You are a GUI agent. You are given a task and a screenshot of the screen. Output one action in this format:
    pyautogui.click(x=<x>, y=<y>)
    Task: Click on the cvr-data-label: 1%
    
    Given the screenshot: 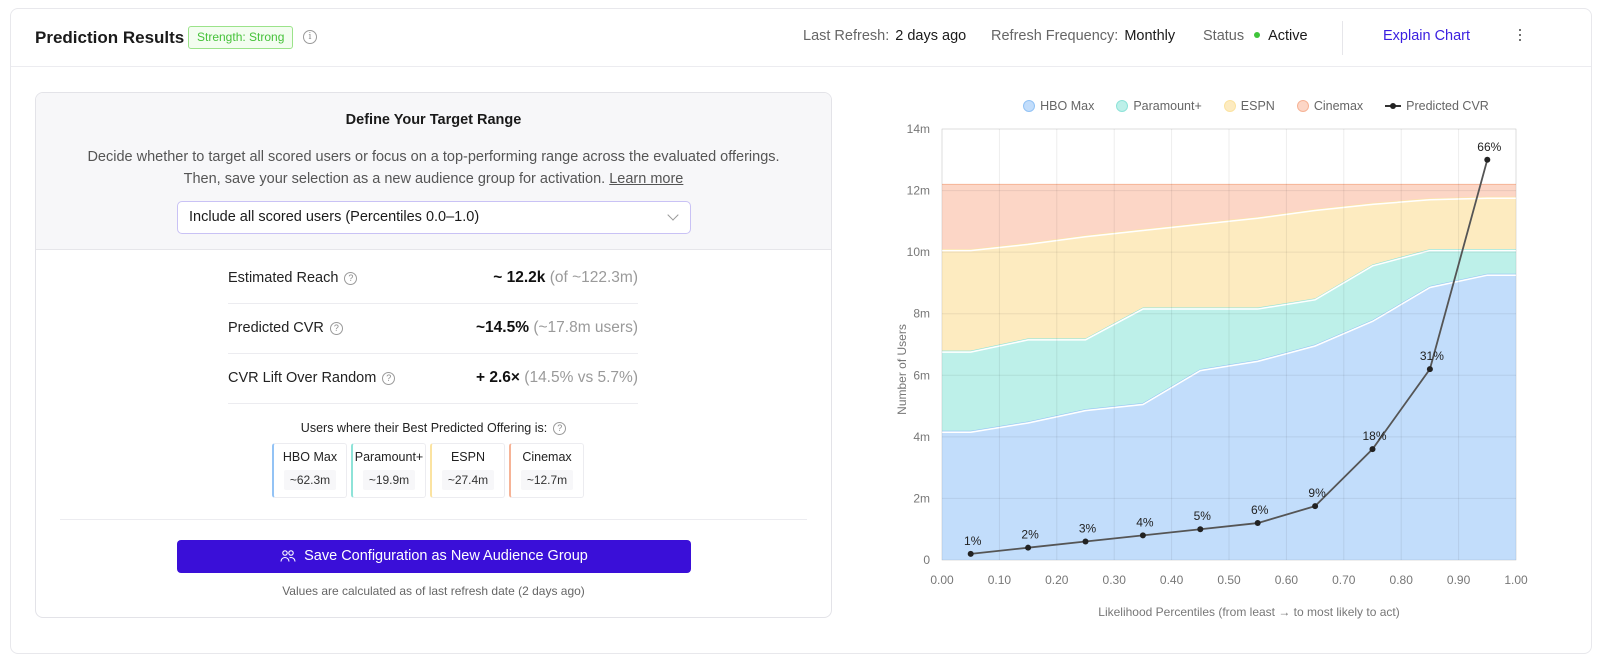 What is the action you would take?
    pyautogui.click(x=973, y=541)
    